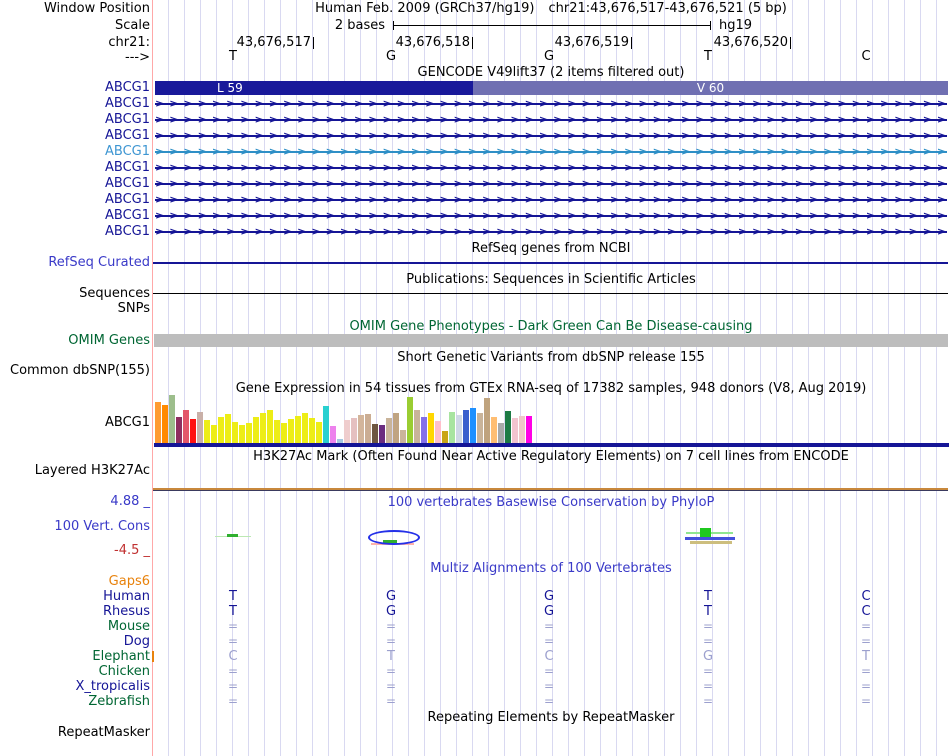  I want to click on coordinate-tick, so click(790, 43).